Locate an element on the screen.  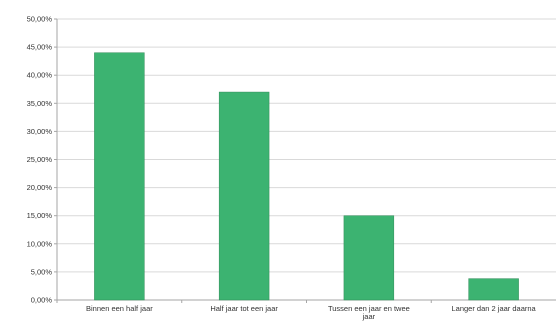
y-tick-label: 10,00% is located at coordinates (40, 243).